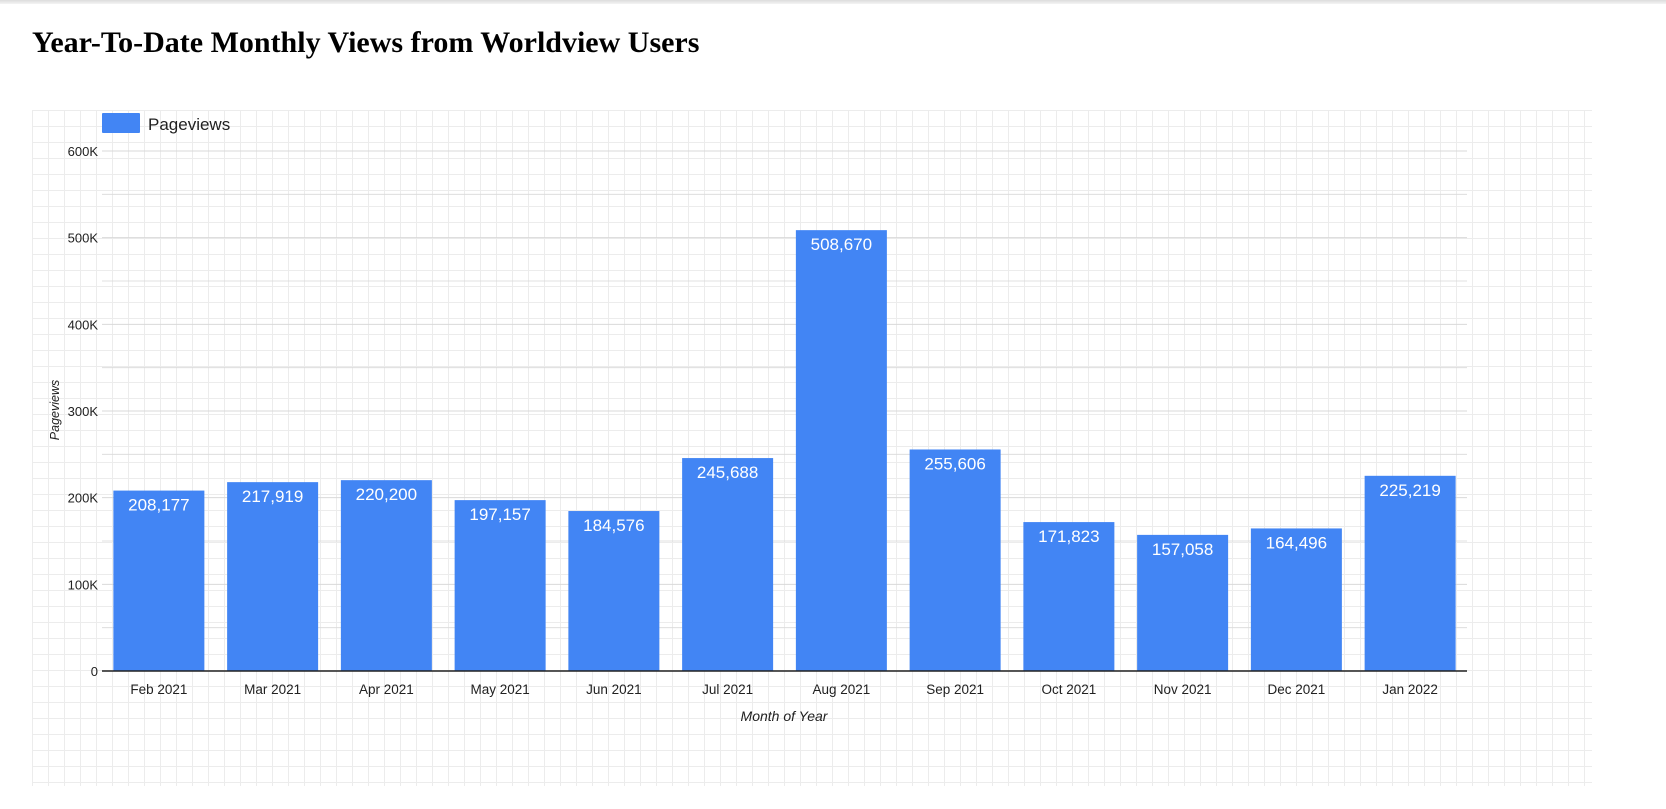 This screenshot has width=1666, height=809. Describe the element at coordinates (1410, 689) in the screenshot. I see `x-tick-label: Jan 2022` at that location.